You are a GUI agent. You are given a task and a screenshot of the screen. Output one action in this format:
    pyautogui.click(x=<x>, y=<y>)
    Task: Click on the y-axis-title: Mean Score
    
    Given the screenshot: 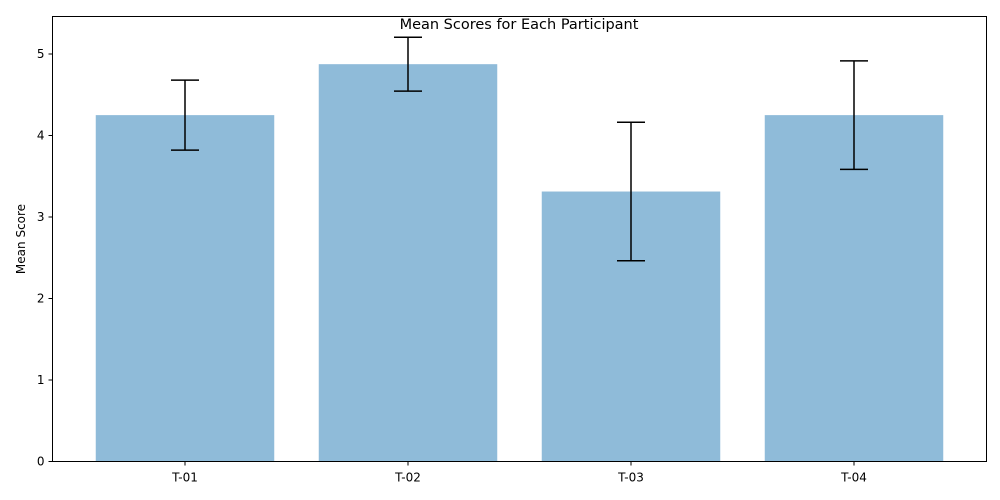 What is the action you would take?
    pyautogui.click(x=21, y=239)
    